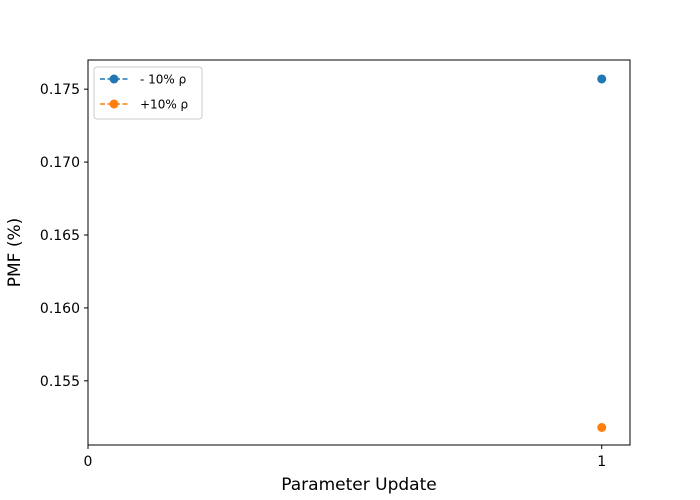 The width and height of the screenshot is (700, 500). Describe the element at coordinates (163, 80) in the screenshot. I see `legend-label-0: - 10% ρ` at that location.